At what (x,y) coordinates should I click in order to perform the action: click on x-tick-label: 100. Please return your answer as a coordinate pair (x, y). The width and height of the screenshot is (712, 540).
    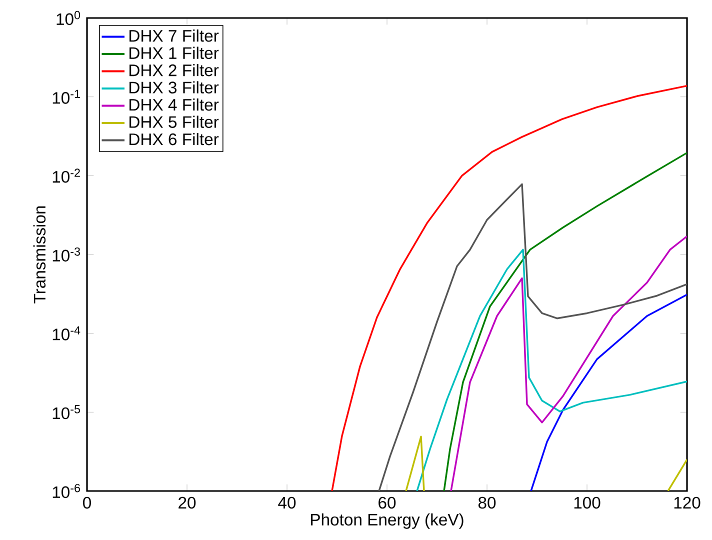
    Looking at the image, I should click on (587, 502).